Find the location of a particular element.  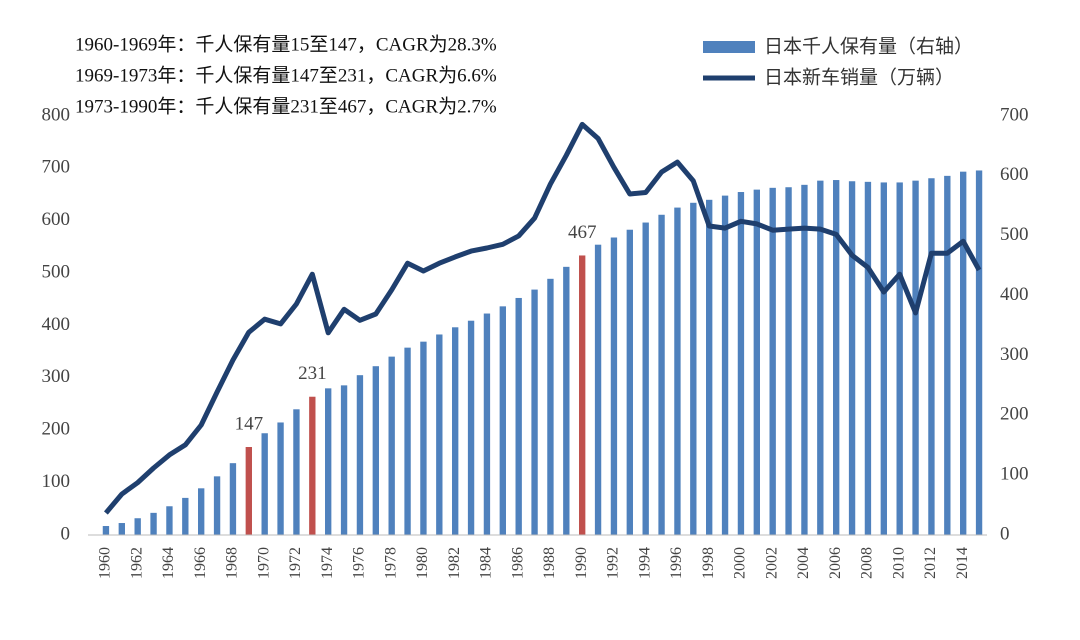

x-tick-label: 1992 is located at coordinates (613, 563).